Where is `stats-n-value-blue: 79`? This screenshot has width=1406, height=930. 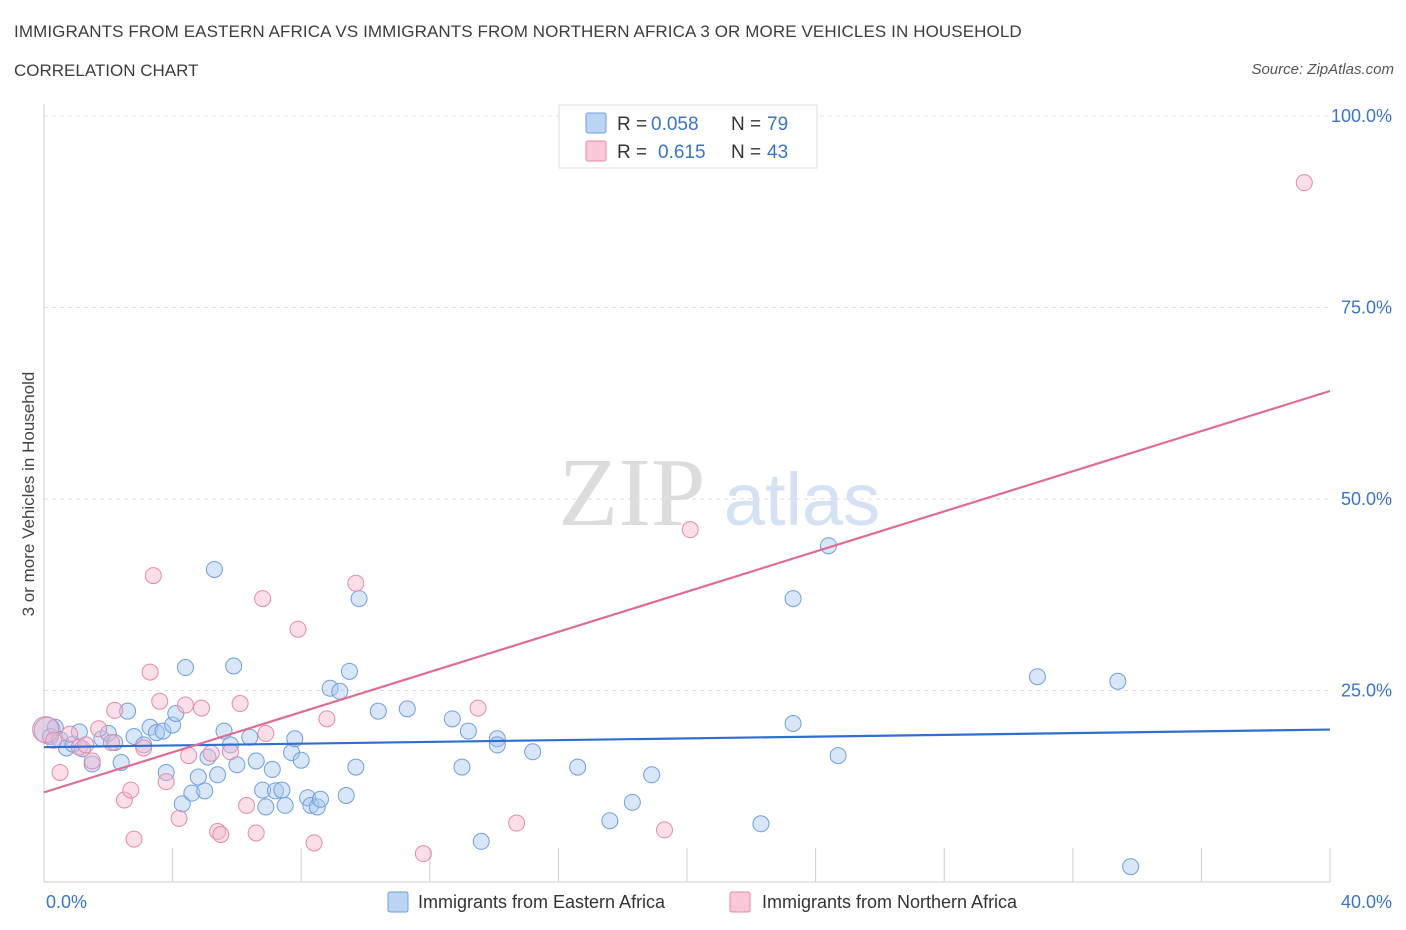 stats-n-value-blue: 79 is located at coordinates (777, 124).